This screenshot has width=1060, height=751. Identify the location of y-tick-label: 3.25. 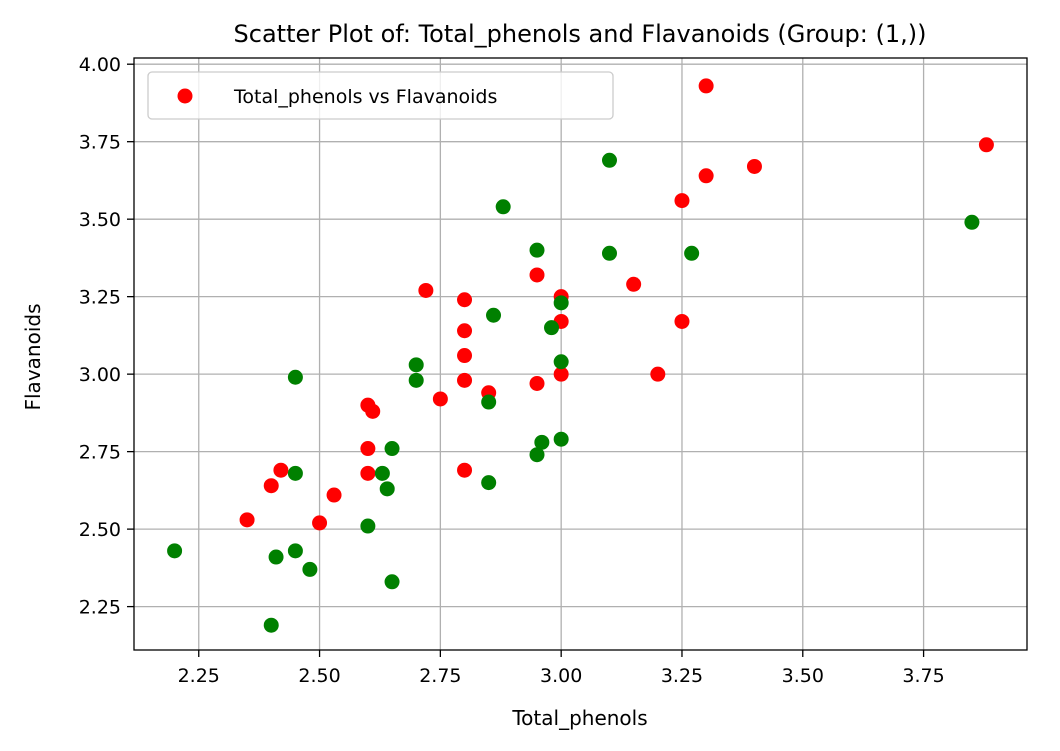
(100, 298).